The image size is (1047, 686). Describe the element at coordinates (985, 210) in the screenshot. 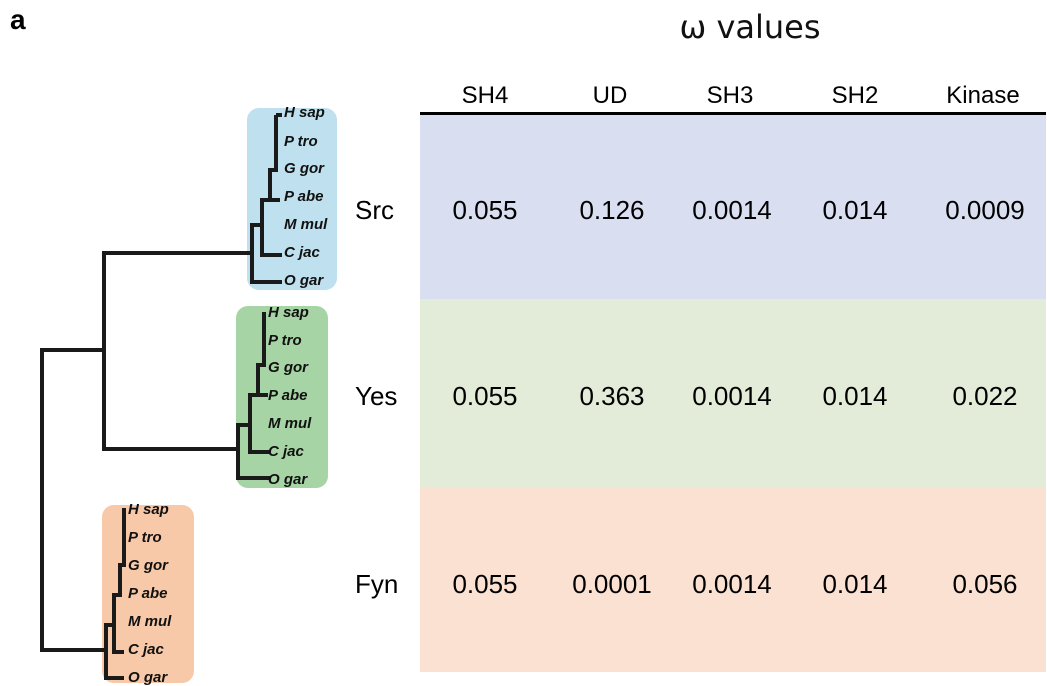

I see `value-cell: 0.0009` at that location.